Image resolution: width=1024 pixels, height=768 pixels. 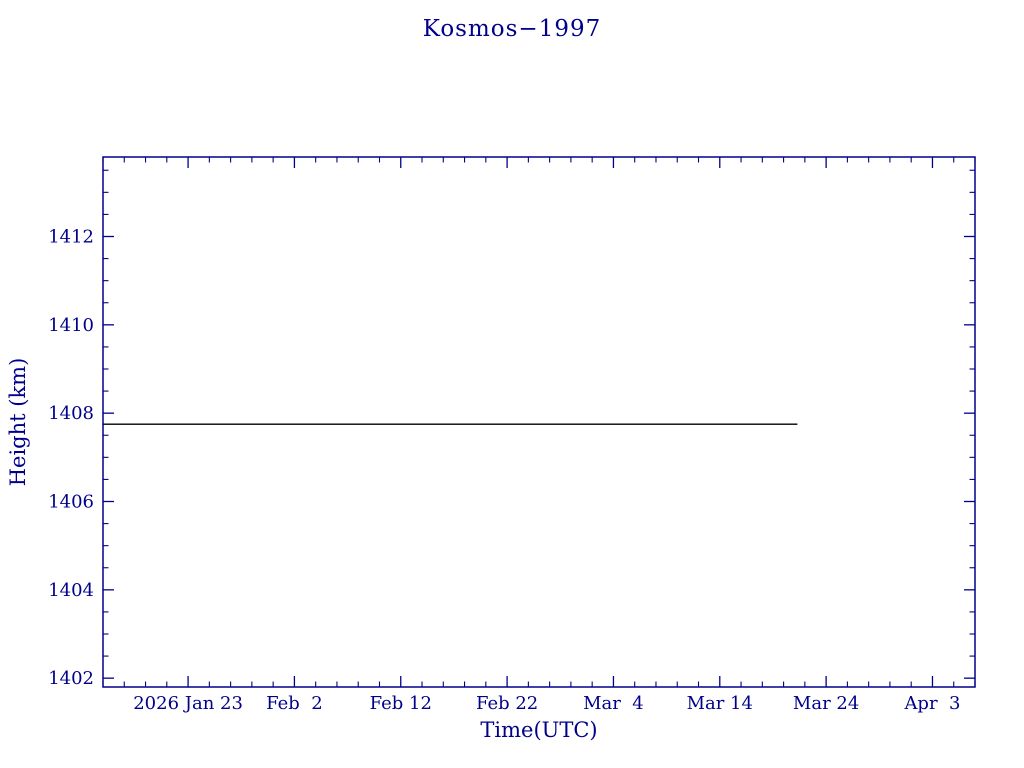 I want to click on x-tick-label: 2026 Jan 23, so click(x=188, y=703).